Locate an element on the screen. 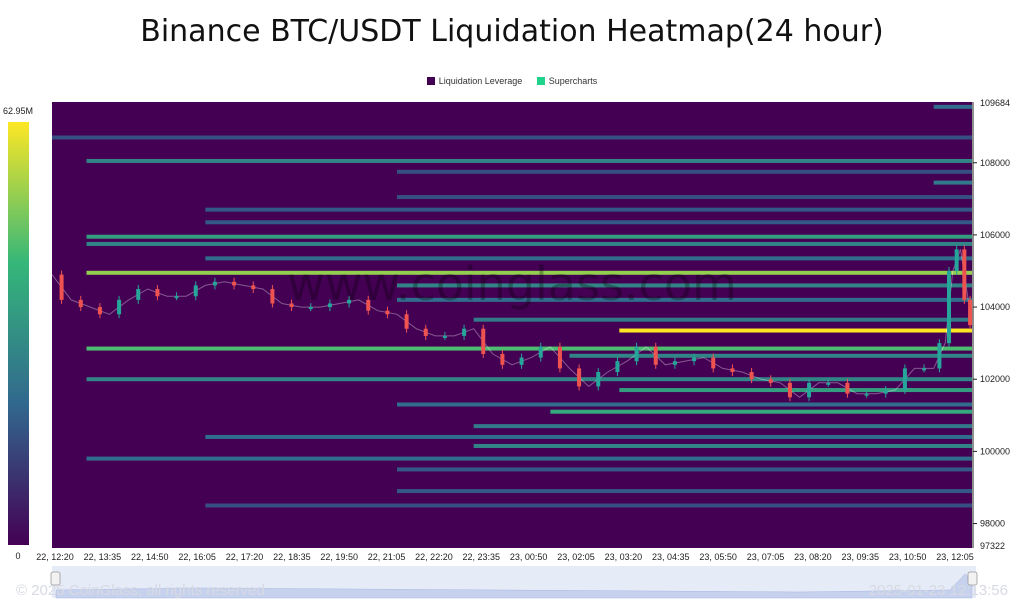 This screenshot has height=605, width=1024. legend-item-supercharts: Supercharts is located at coordinates (566, 81).